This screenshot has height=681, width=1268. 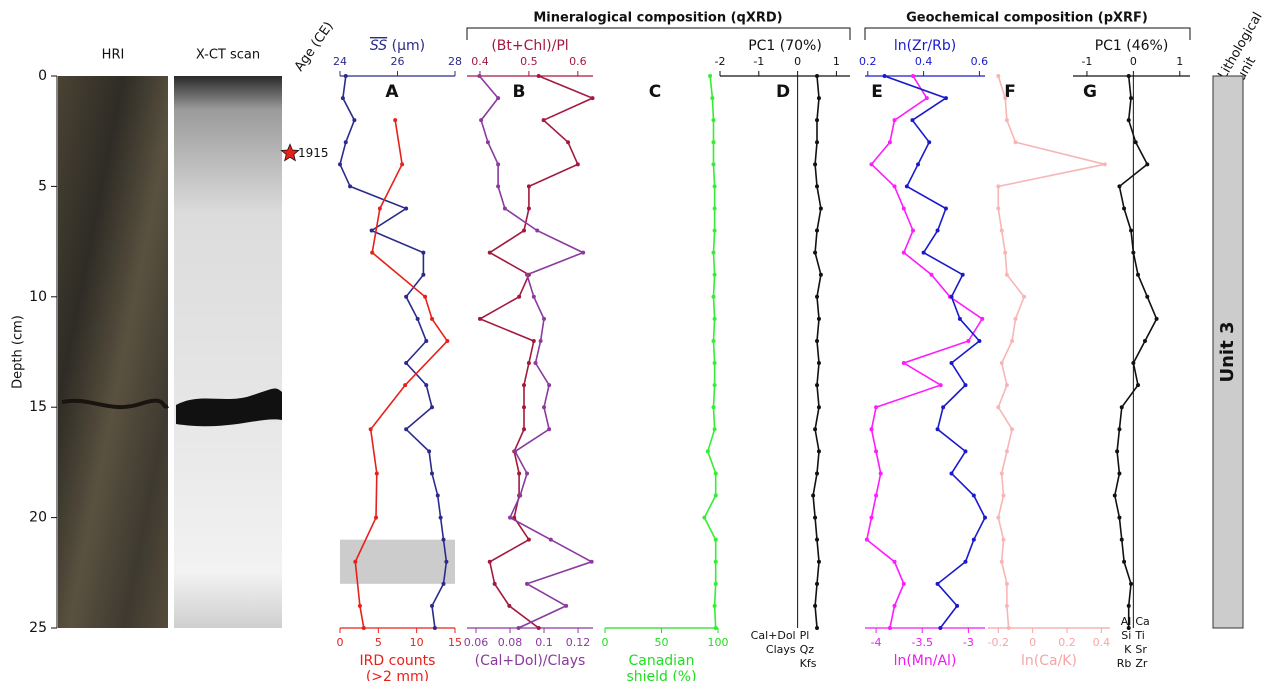 What do you see at coordinates (455, 642) in the screenshot?
I see `x-tick-label: 15` at bounding box center [455, 642].